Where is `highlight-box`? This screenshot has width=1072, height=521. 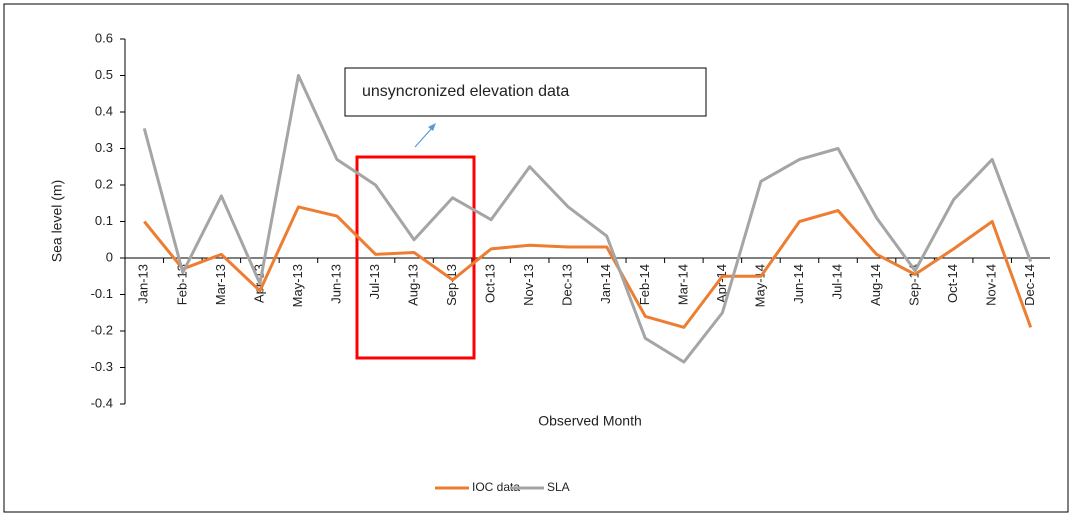 highlight-box is located at coordinates (415, 257).